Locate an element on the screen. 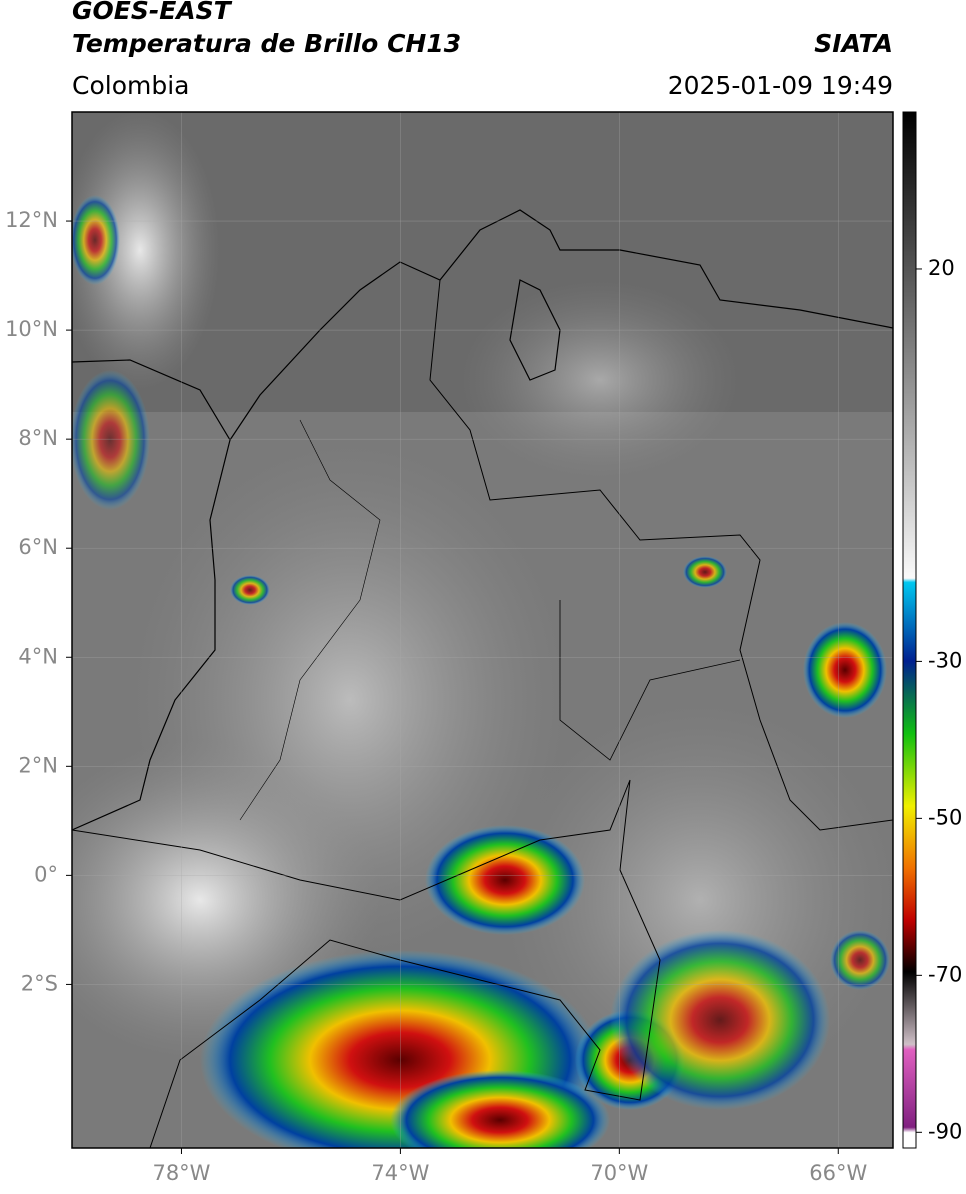 This screenshot has height=1194, width=966. source: SIATA is located at coordinates (853, 43).